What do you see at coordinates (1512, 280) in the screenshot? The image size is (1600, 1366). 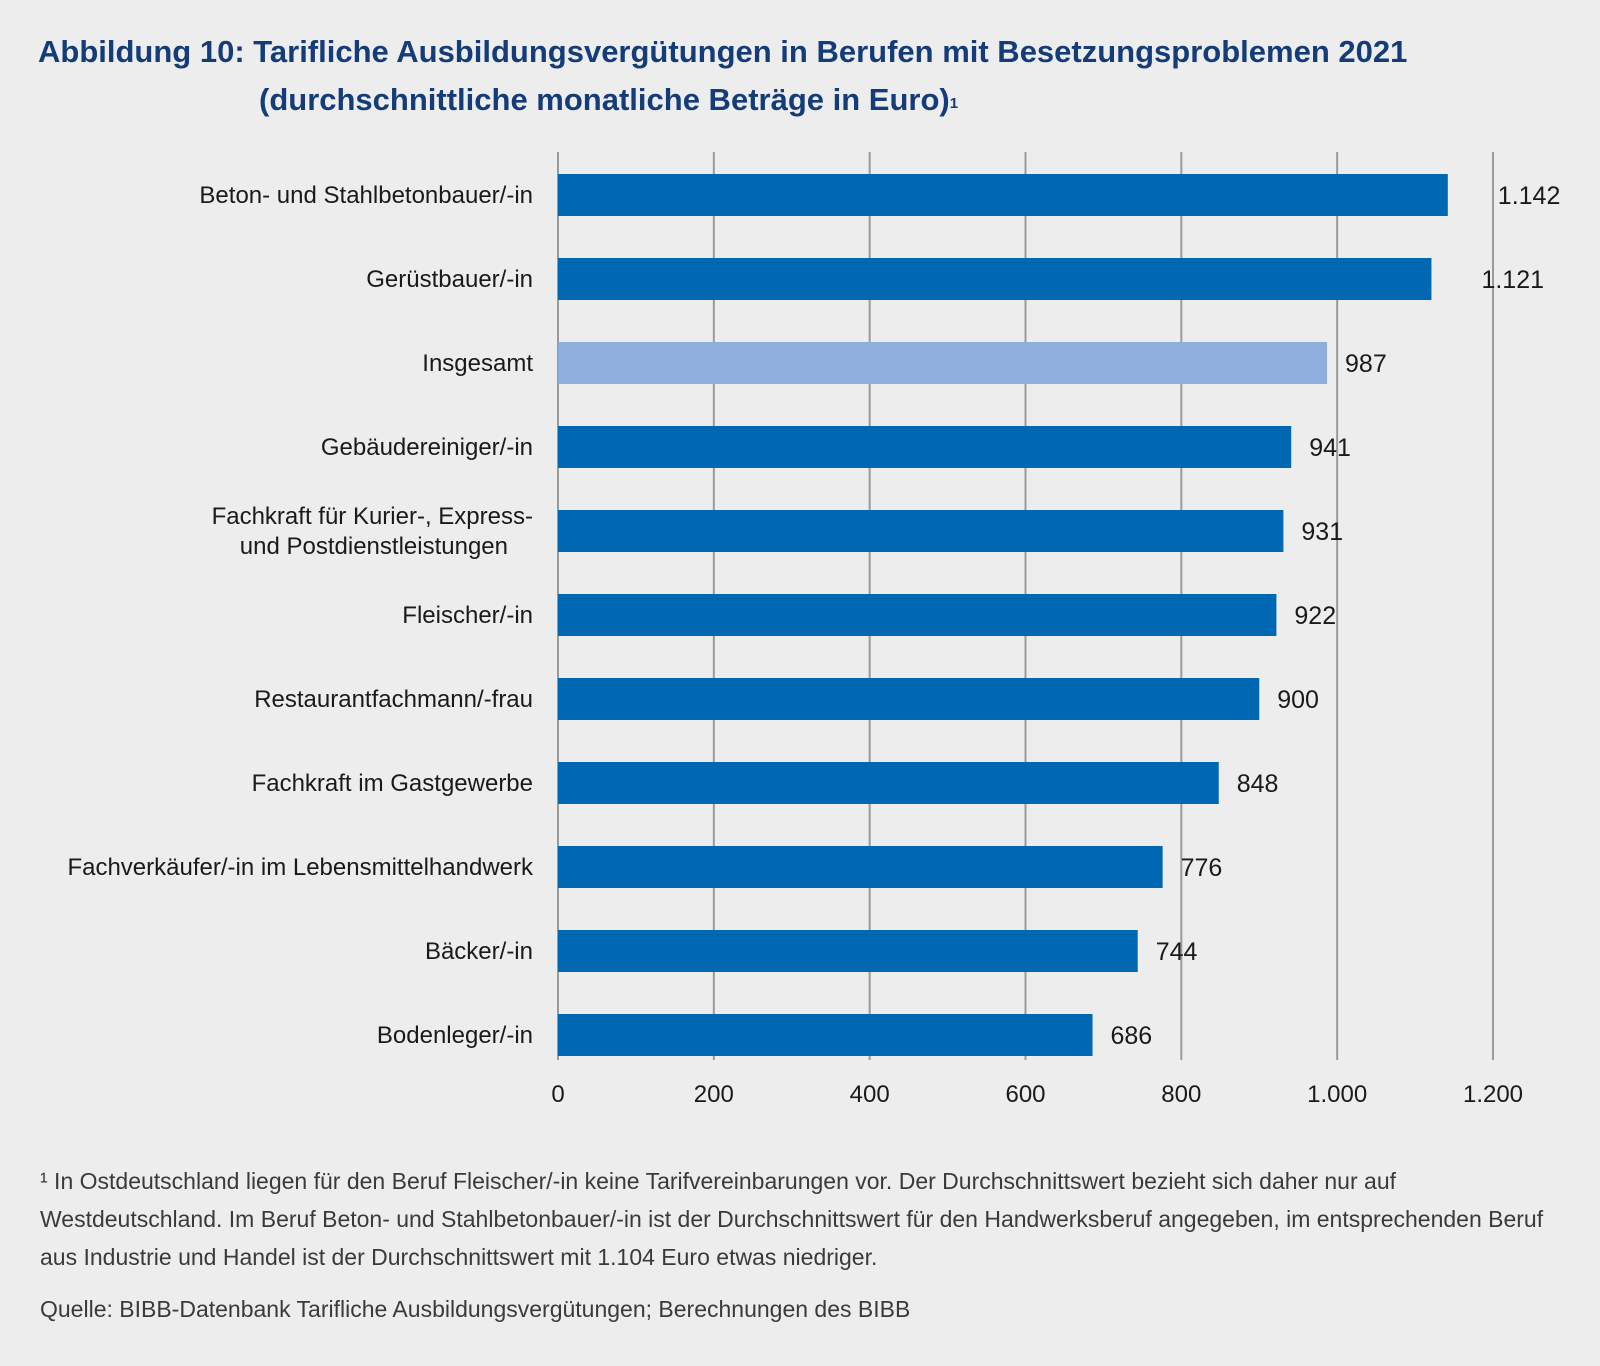 I see `value-label: 1.121` at bounding box center [1512, 280].